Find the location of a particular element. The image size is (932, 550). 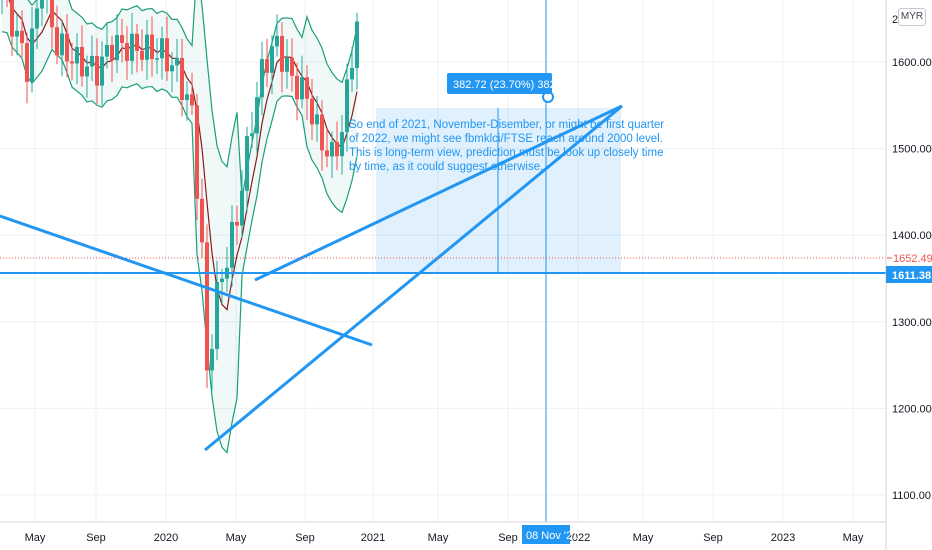

y-tick-label: 1300.00 is located at coordinates (912, 323).